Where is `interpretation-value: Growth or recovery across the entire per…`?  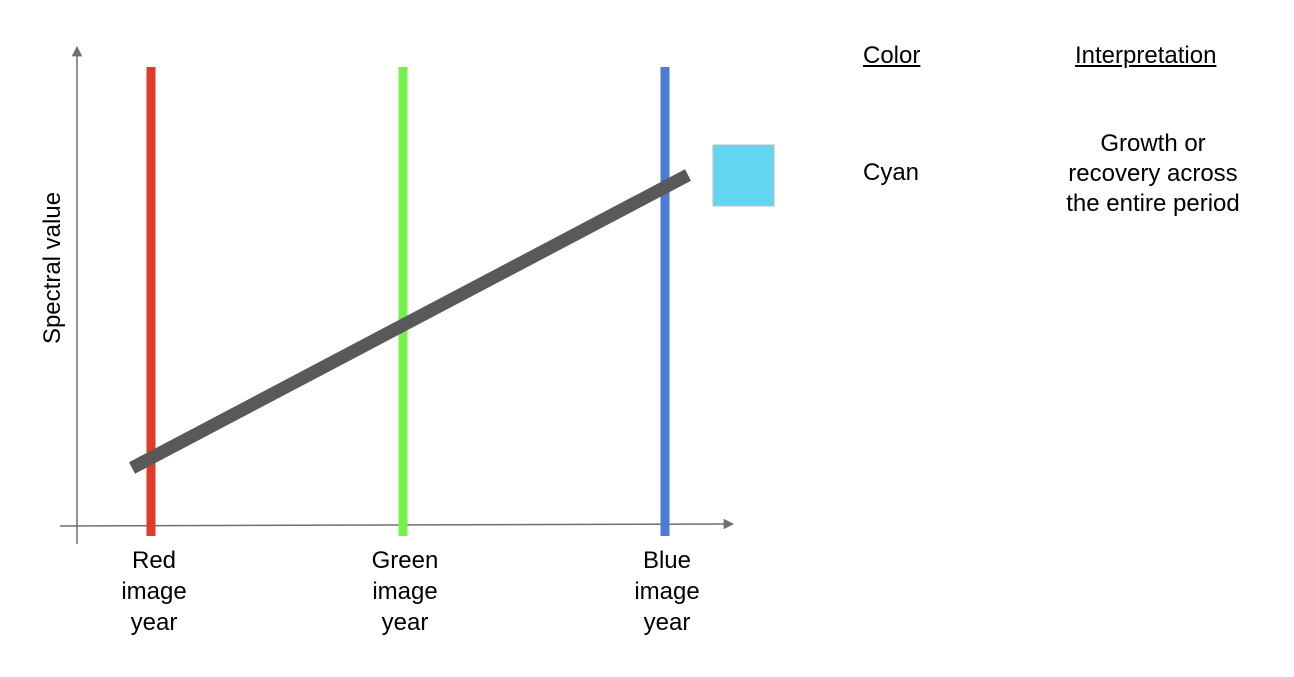
interpretation-value: Growth or recovery across the entire per… is located at coordinates (1153, 173).